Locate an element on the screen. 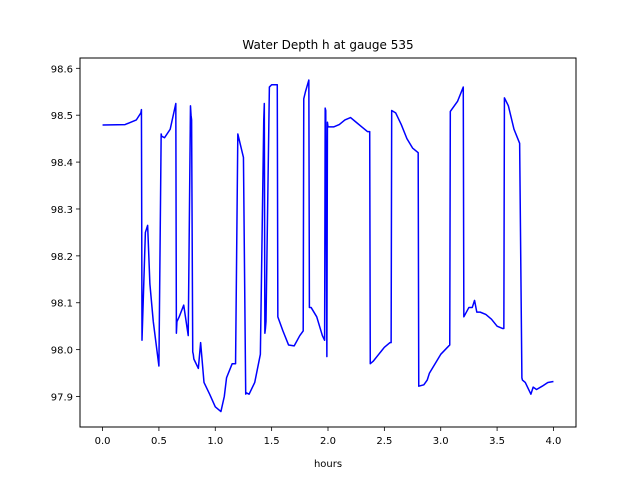 The width and height of the screenshot is (640, 480). y-tick-label: 98.0 is located at coordinates (62, 351).